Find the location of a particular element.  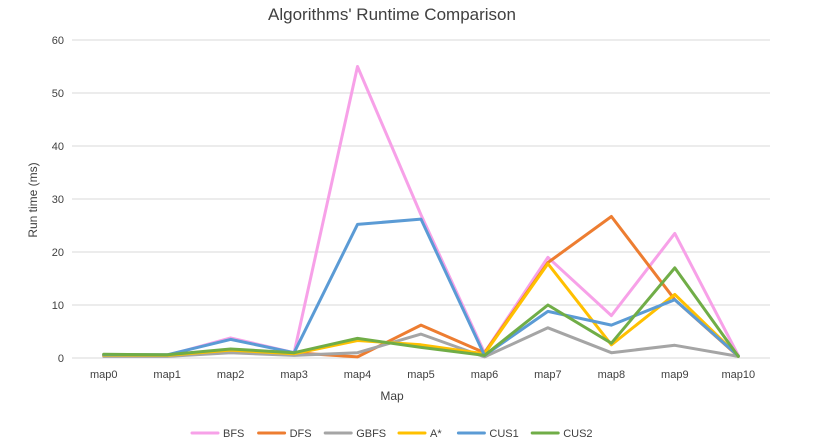

legend-label: DFS is located at coordinates (301, 434).